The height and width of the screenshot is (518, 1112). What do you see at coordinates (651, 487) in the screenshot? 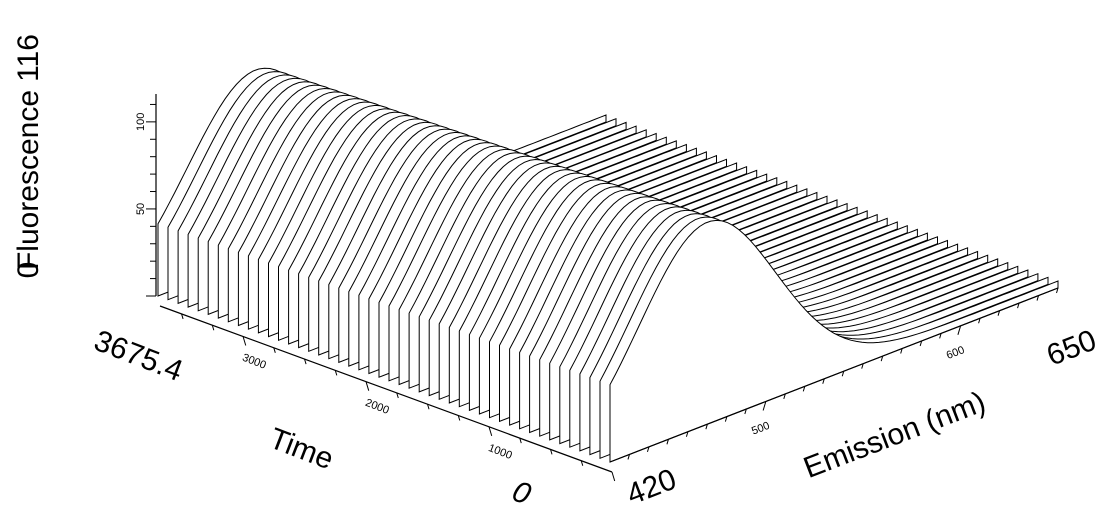
I see `emission-min-label: 420` at bounding box center [651, 487].